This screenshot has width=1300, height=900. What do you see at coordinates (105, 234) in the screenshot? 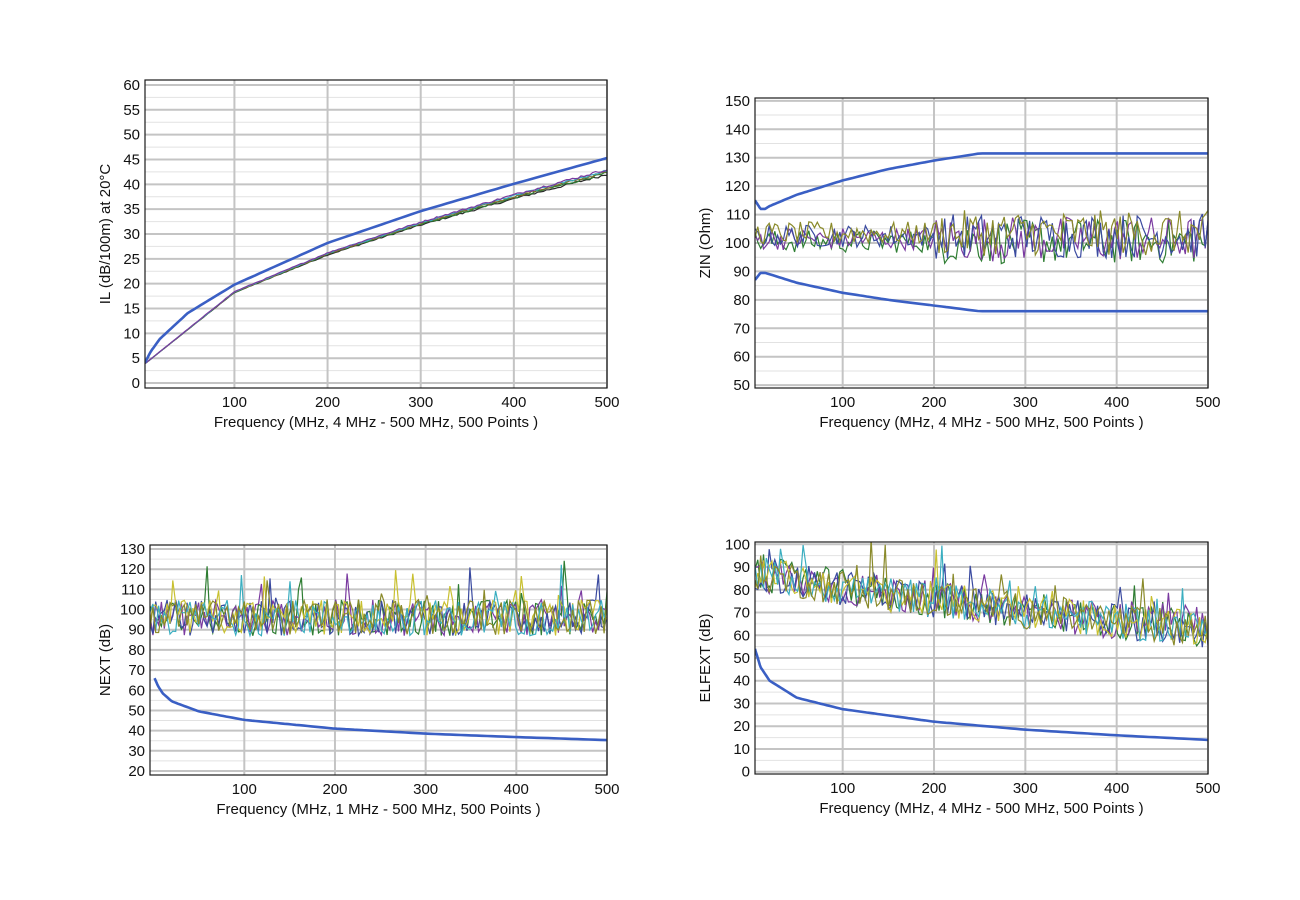
I see `y-axis-label: IL (dB/100m) at 20°C` at bounding box center [105, 234].